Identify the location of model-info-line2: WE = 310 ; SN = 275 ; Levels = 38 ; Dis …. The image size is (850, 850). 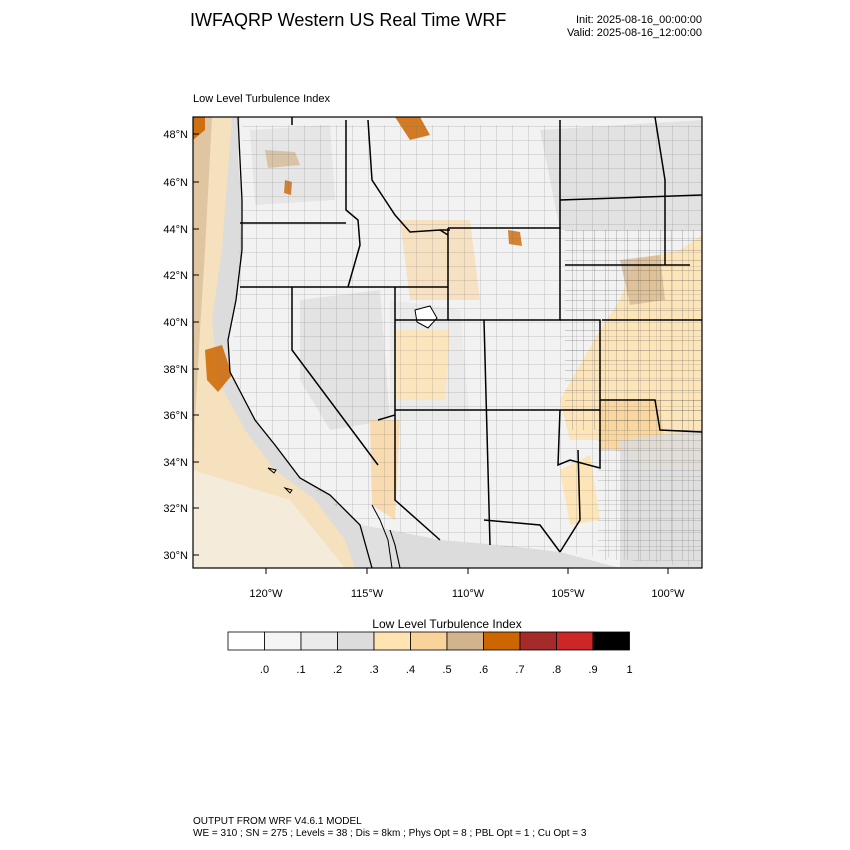
(390, 833).